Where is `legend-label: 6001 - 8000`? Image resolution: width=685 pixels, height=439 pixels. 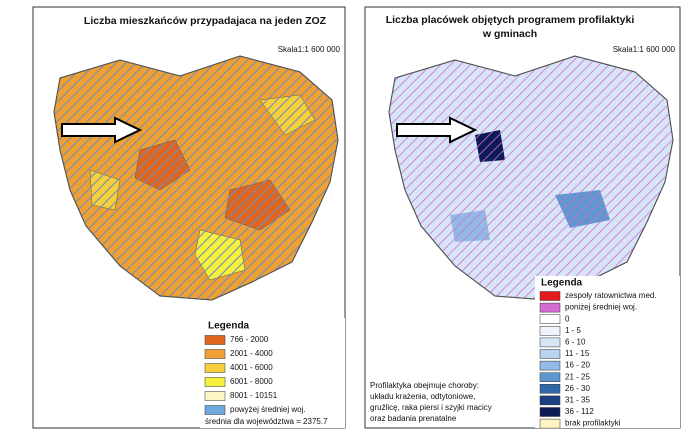
legend-label: 6001 - 8000 is located at coordinates (251, 381).